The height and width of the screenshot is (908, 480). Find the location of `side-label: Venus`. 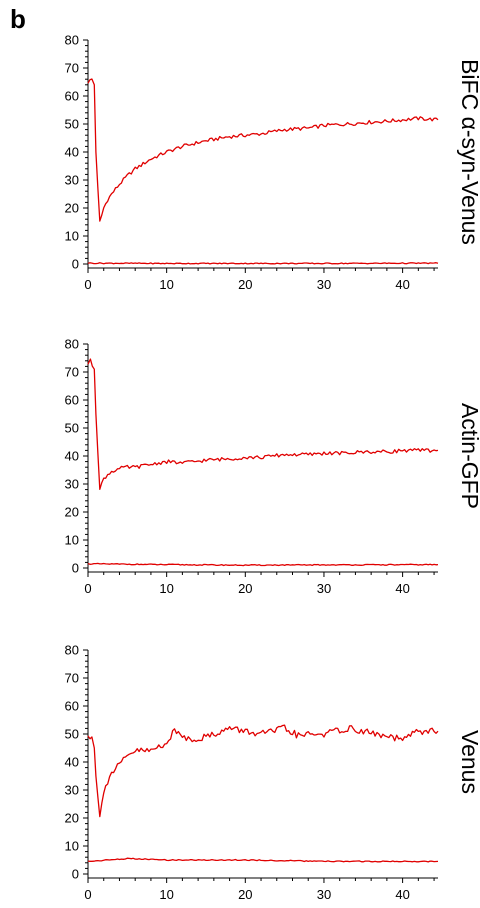

side-label: Venus is located at coordinates (468, 762).